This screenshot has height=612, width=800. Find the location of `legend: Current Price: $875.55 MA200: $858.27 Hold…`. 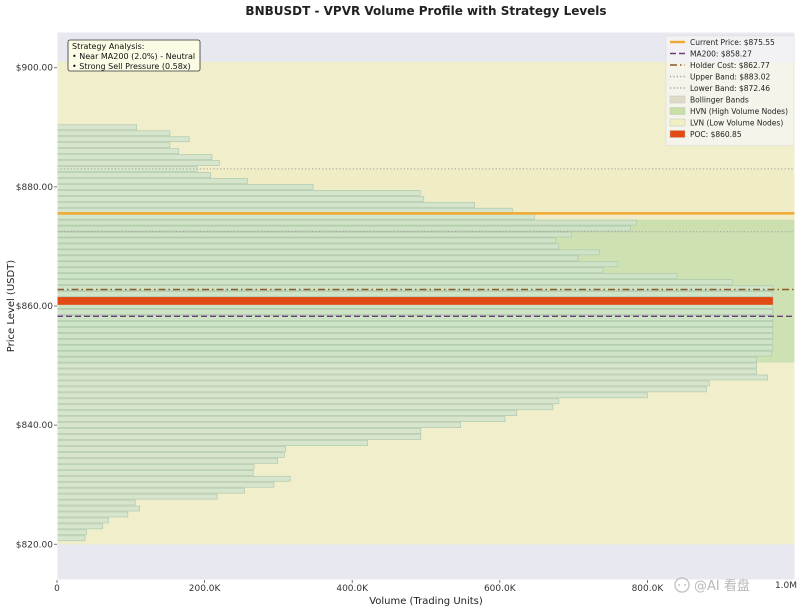

legend: Current Price: $875.55 MA200: $858.27 Hold… is located at coordinates (730, 90).